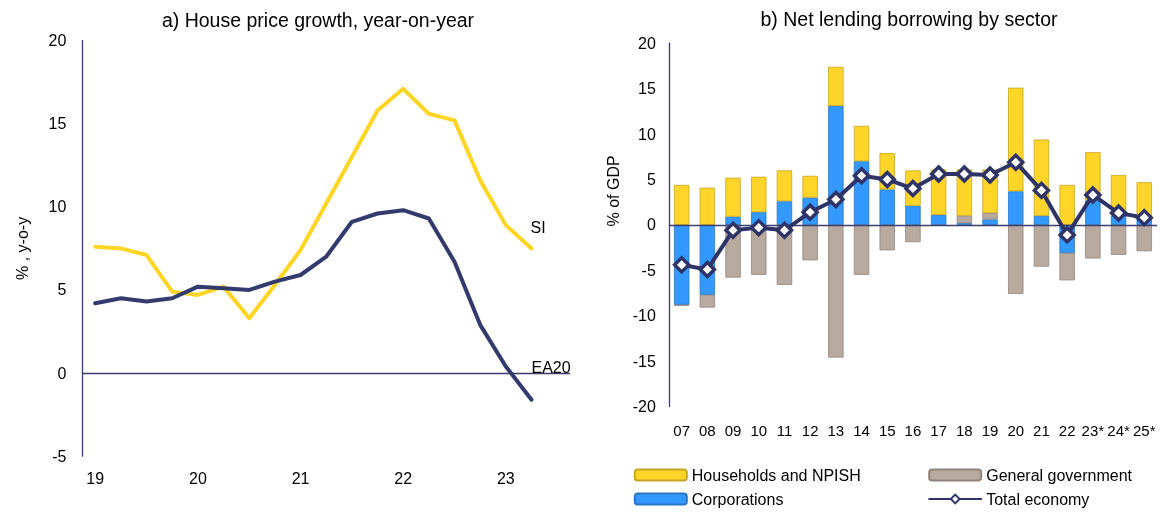  Describe the element at coordinates (538, 227) in the screenshot. I see `series-label: SI` at that location.